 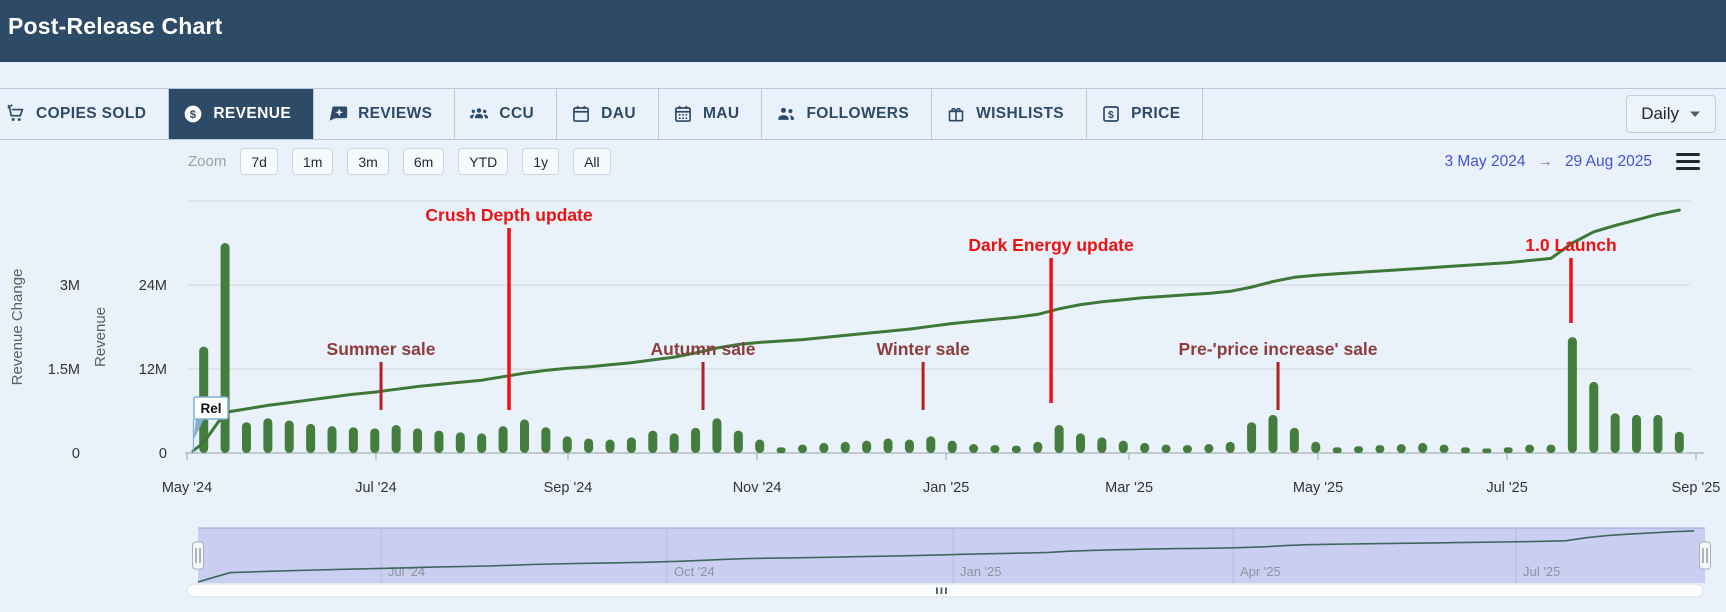 I want to click on frequency-select: Daily, so click(x=1671, y=114).